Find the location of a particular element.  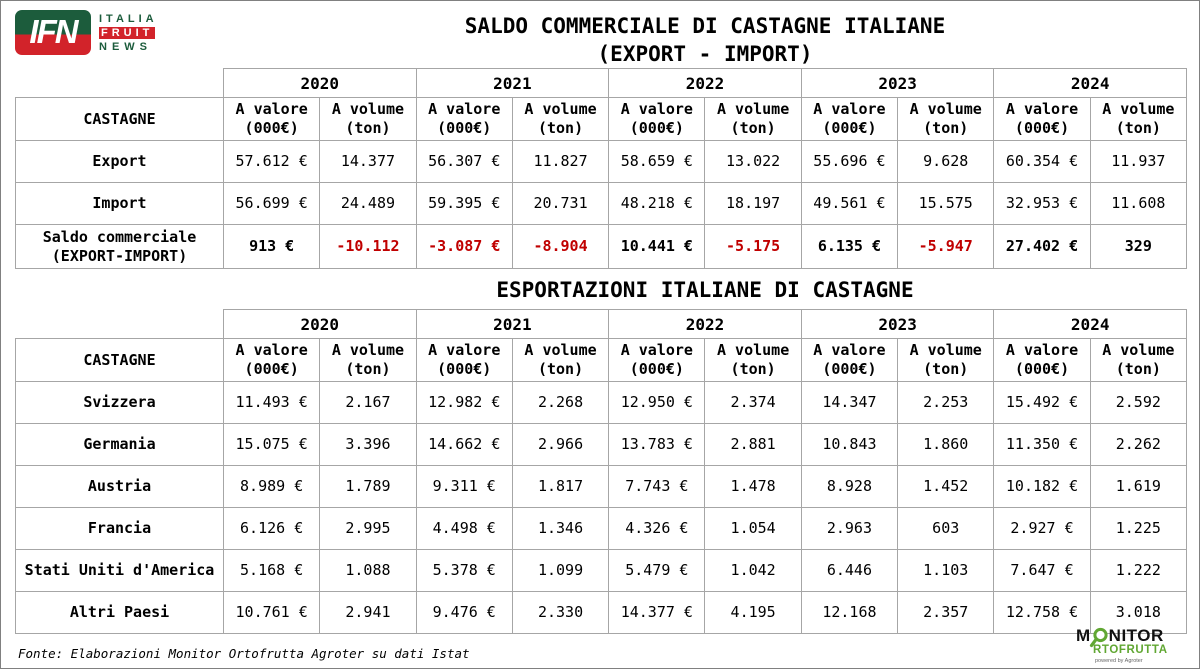

row-label: Austria is located at coordinates (119, 486).